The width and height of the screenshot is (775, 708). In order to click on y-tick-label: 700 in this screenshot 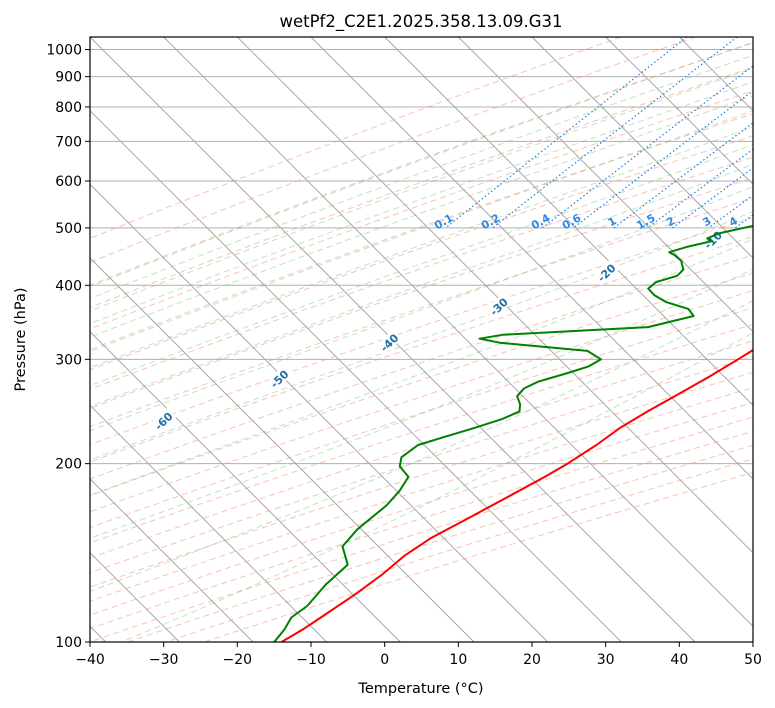, I will do `click(68, 142)`.